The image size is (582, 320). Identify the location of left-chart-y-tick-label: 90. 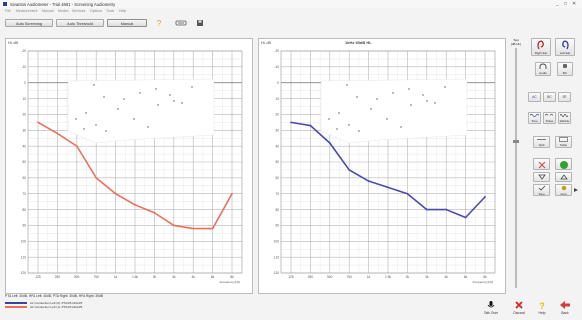
(24, 226).